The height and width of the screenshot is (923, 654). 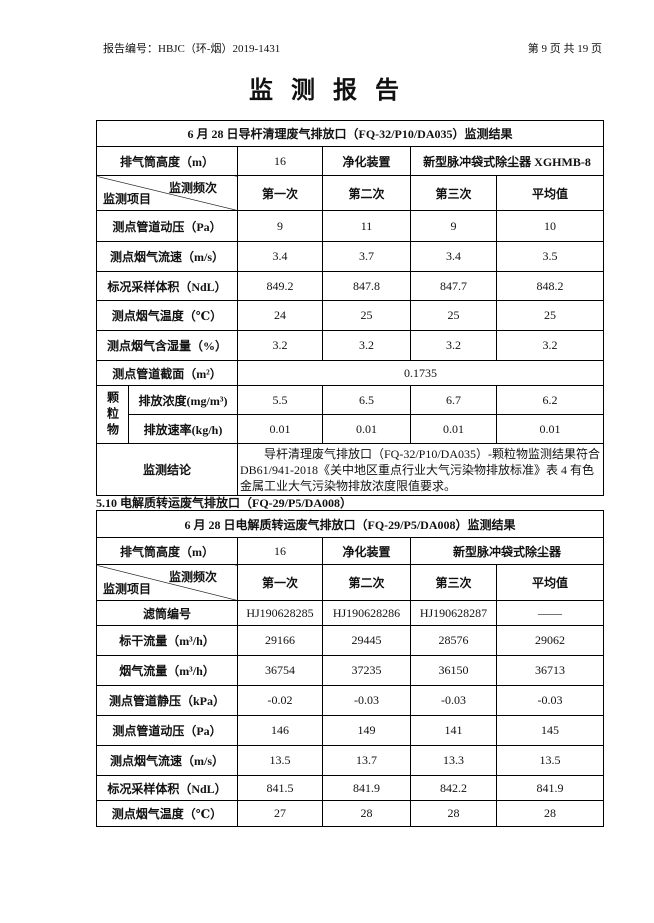 I want to click on table-title: 6 月 28 日电解质转运废气排放口（FQ-29/P5/DA008）监测结果, so click(x=350, y=524).